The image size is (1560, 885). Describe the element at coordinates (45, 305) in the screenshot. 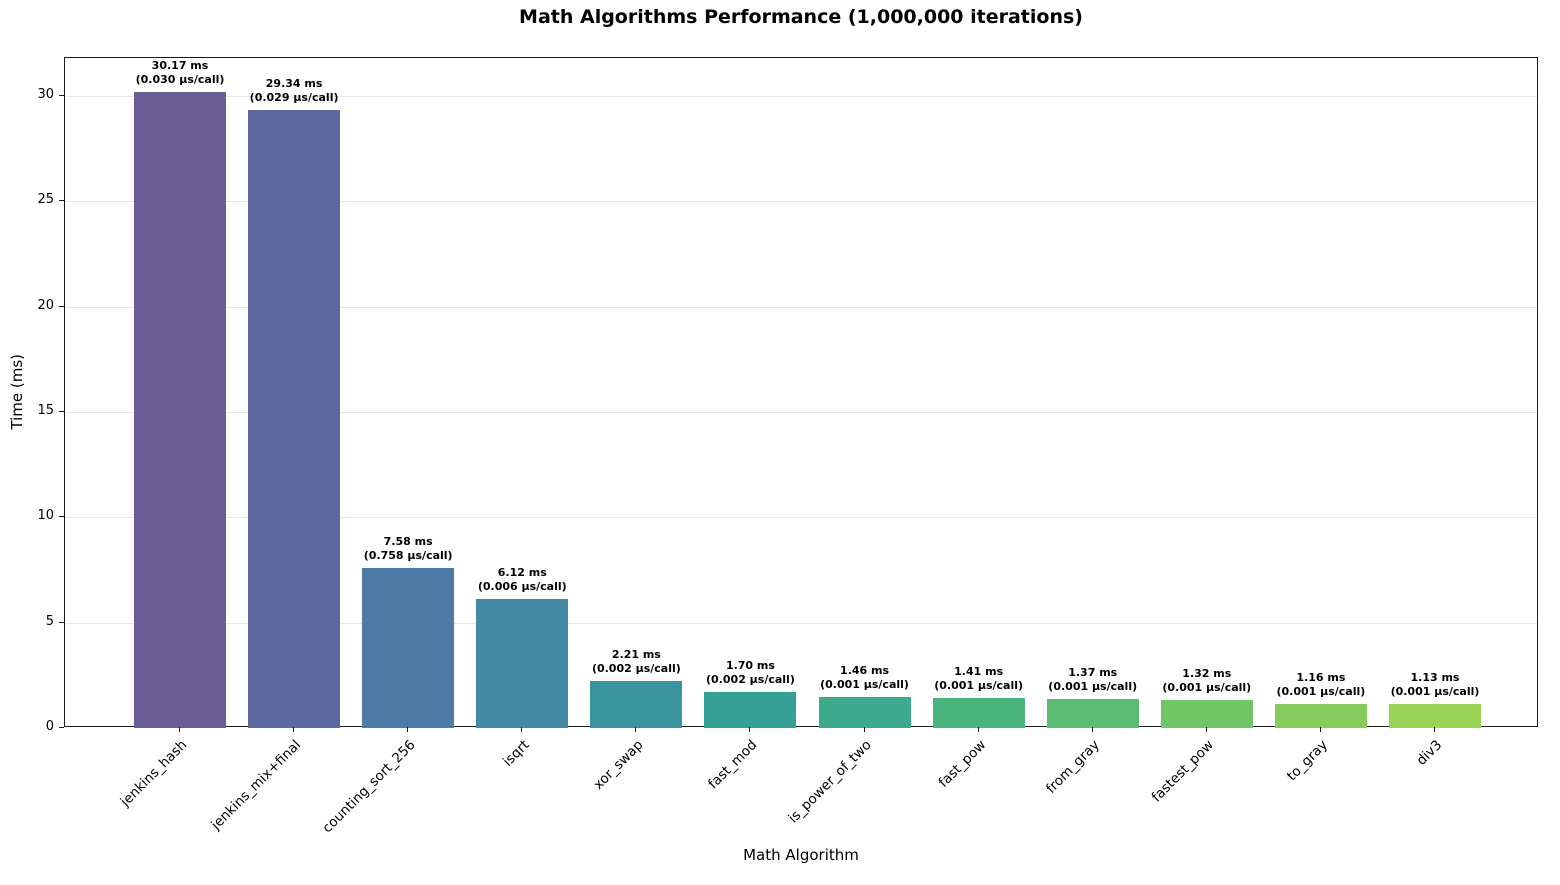

I see `y-tick-label: 20` at that location.